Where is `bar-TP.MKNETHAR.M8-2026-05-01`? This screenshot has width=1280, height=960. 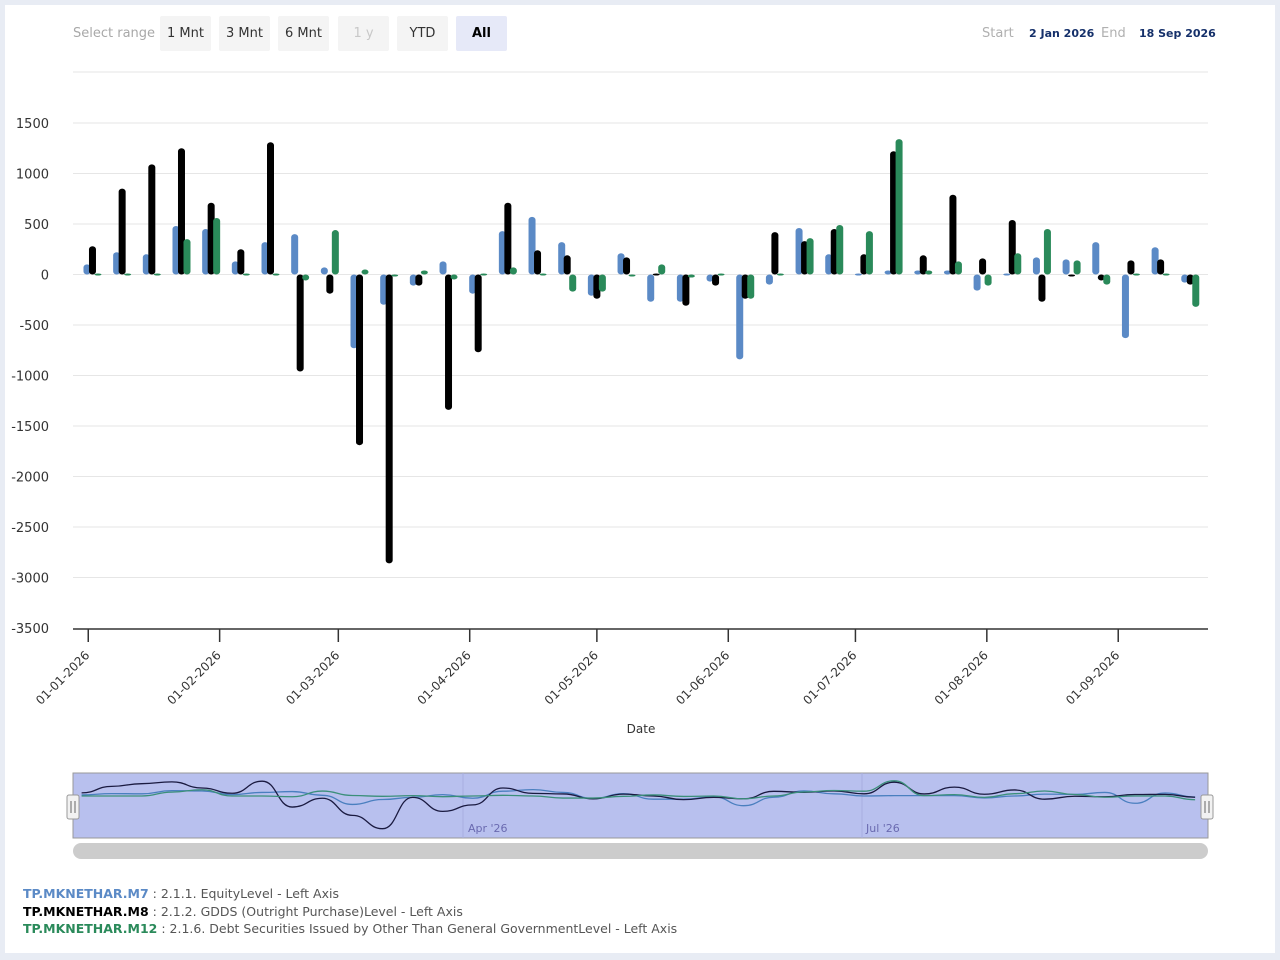 bar-TP.MKNETHAR.M8-2026-05-01 is located at coordinates (597, 286).